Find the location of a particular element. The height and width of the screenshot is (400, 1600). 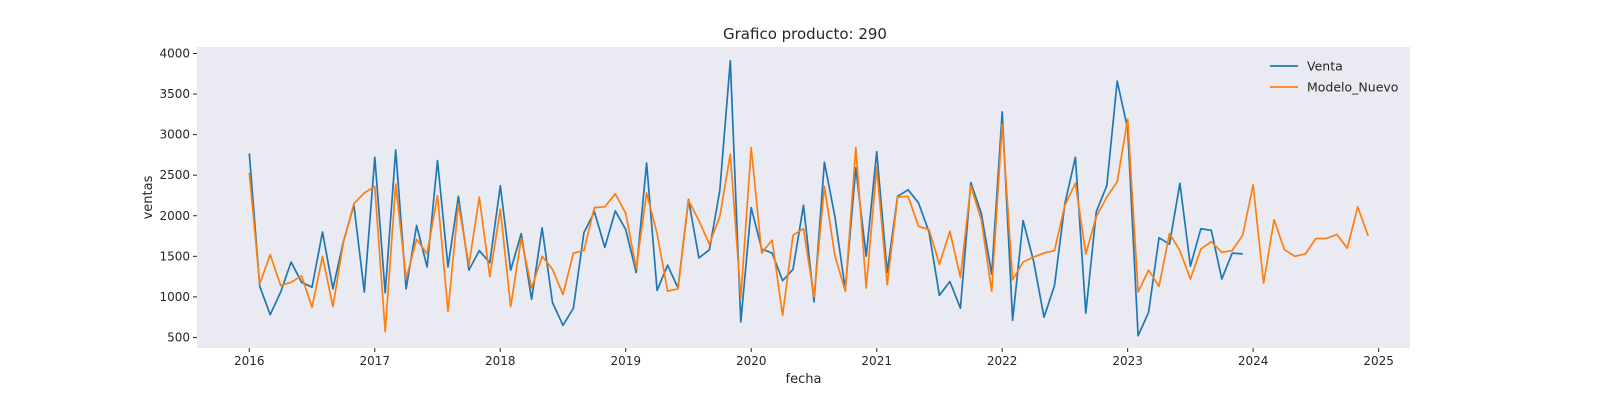

y-tick-label: 500 is located at coordinates (178, 337).